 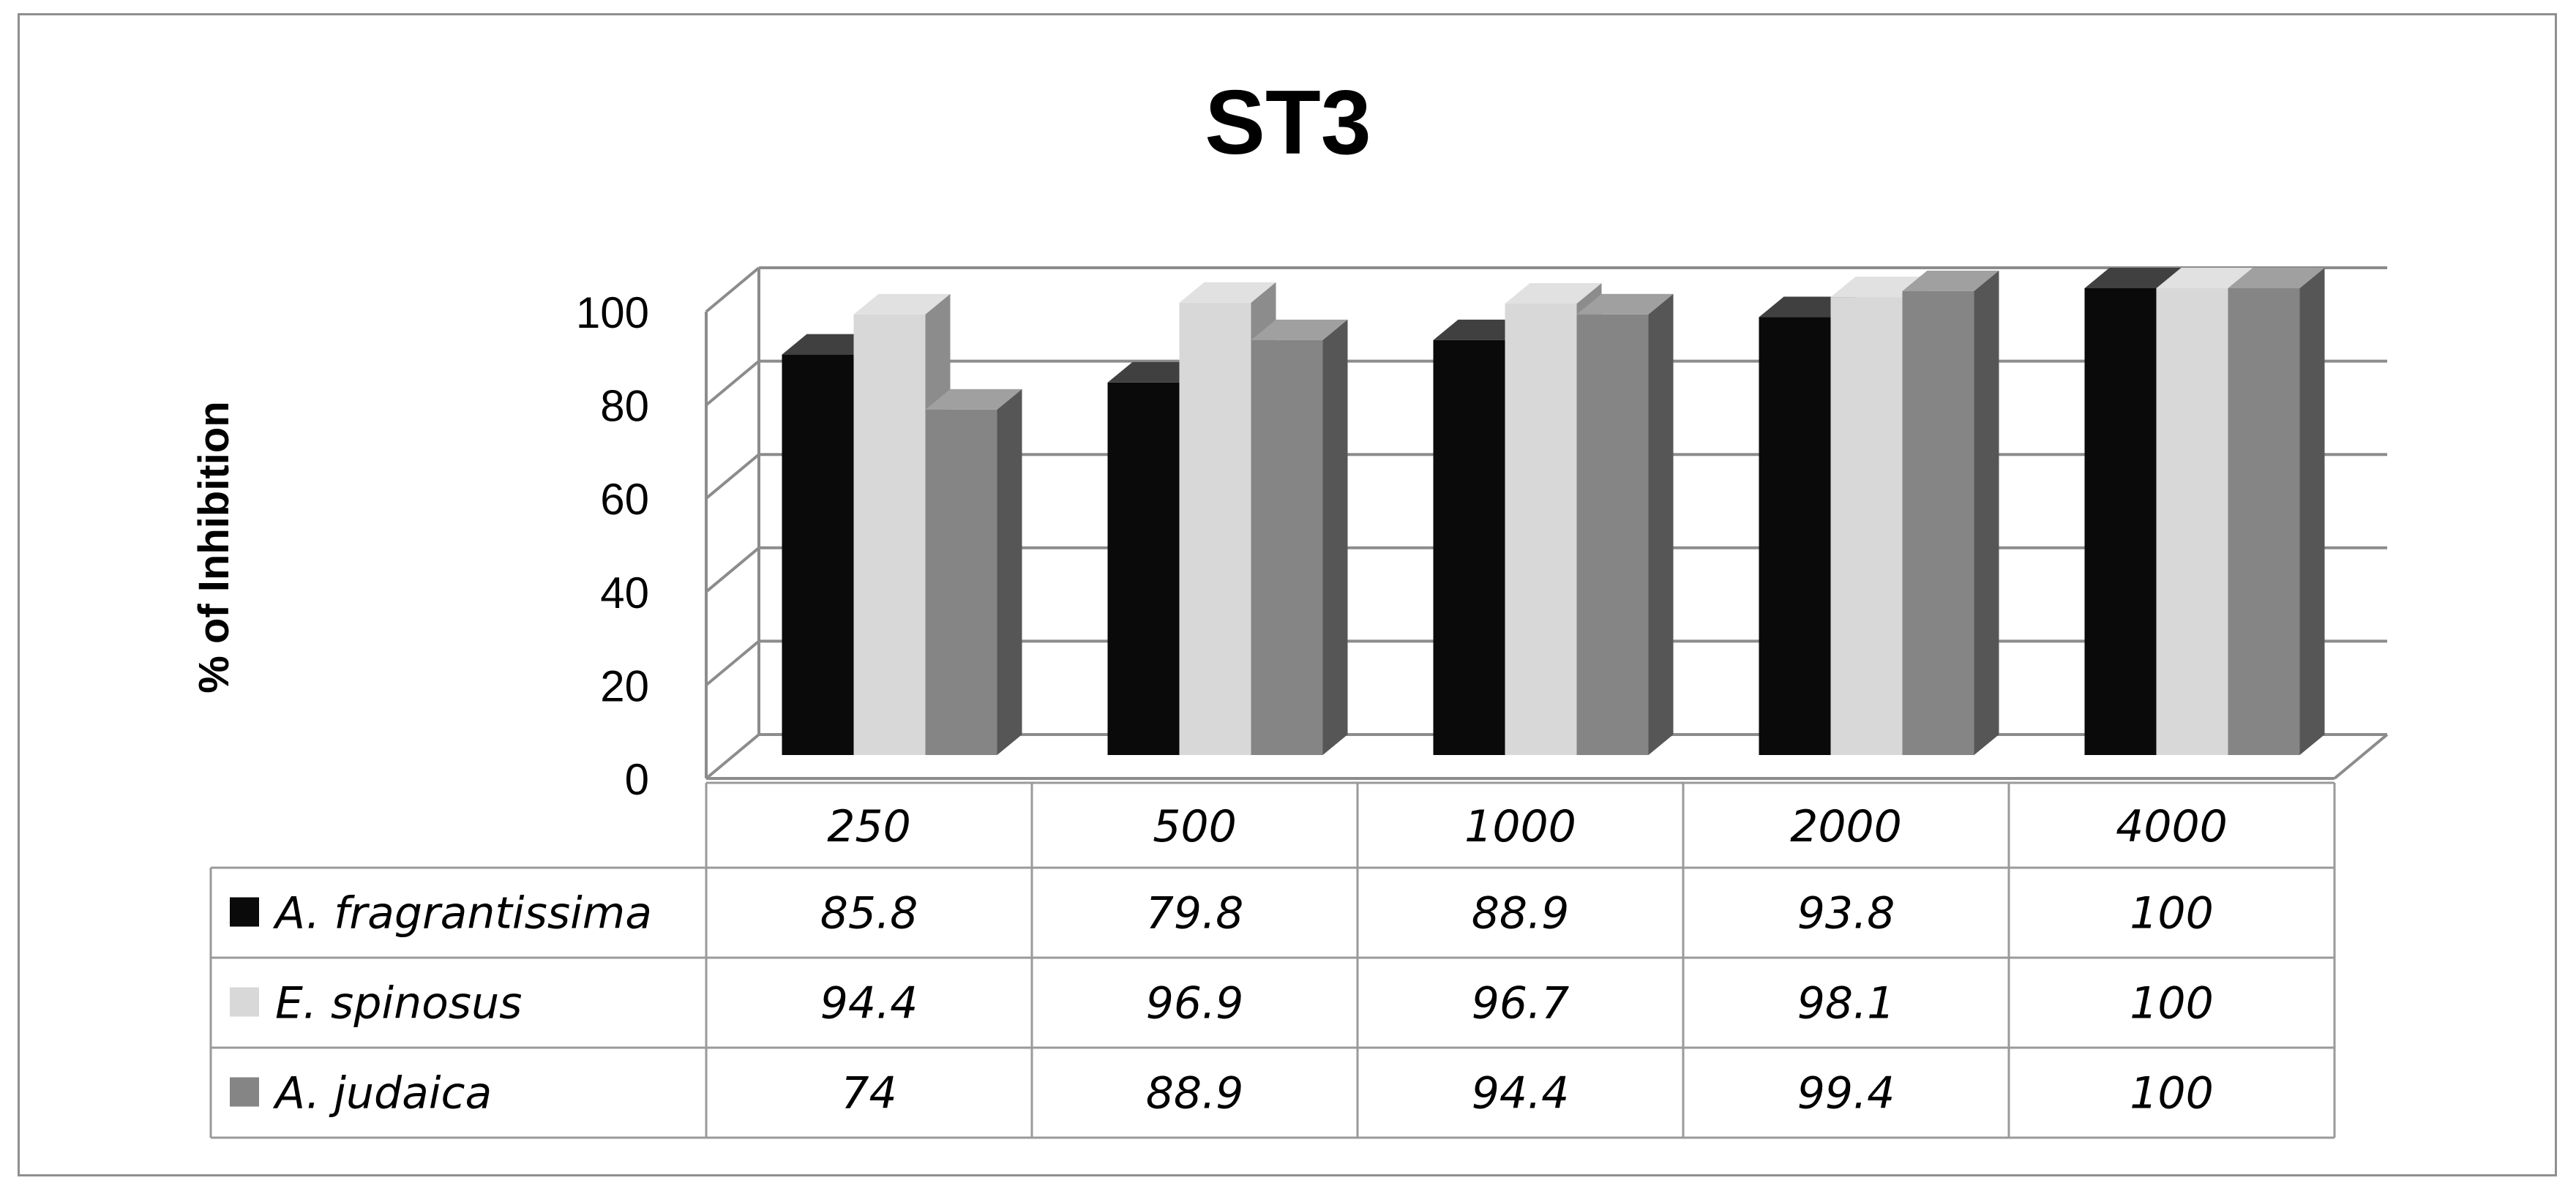 What do you see at coordinates (2361, 756) in the screenshot?
I see `floor-right-edge` at bounding box center [2361, 756].